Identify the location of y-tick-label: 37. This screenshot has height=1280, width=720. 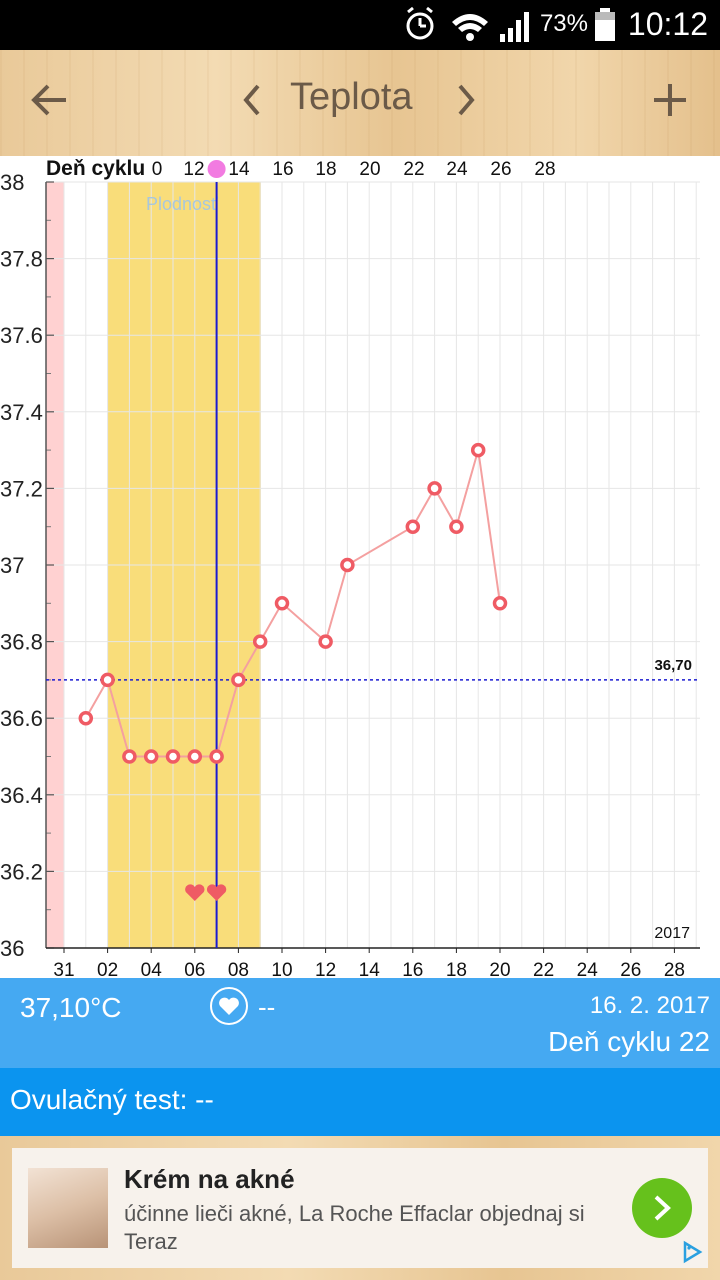
(12, 565).